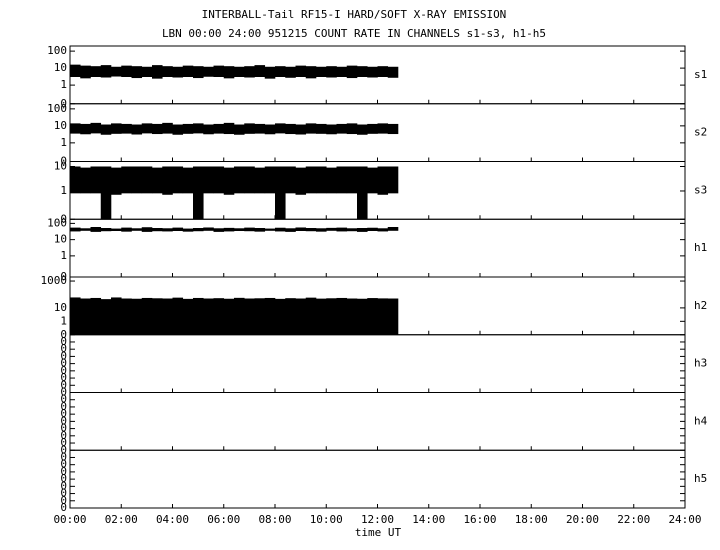  I want to click on x-tick-label: 14:00, so click(428, 519).